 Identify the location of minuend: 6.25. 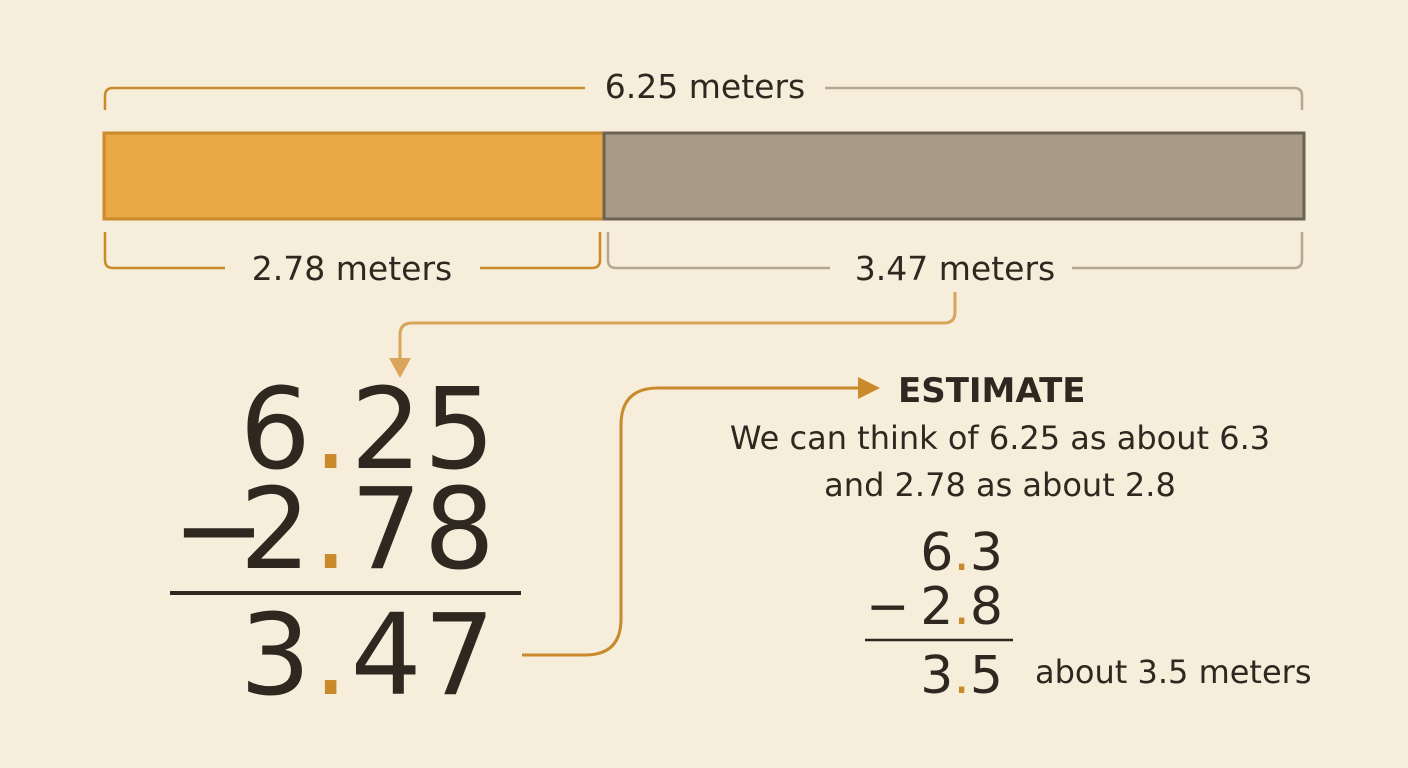
(368, 430).